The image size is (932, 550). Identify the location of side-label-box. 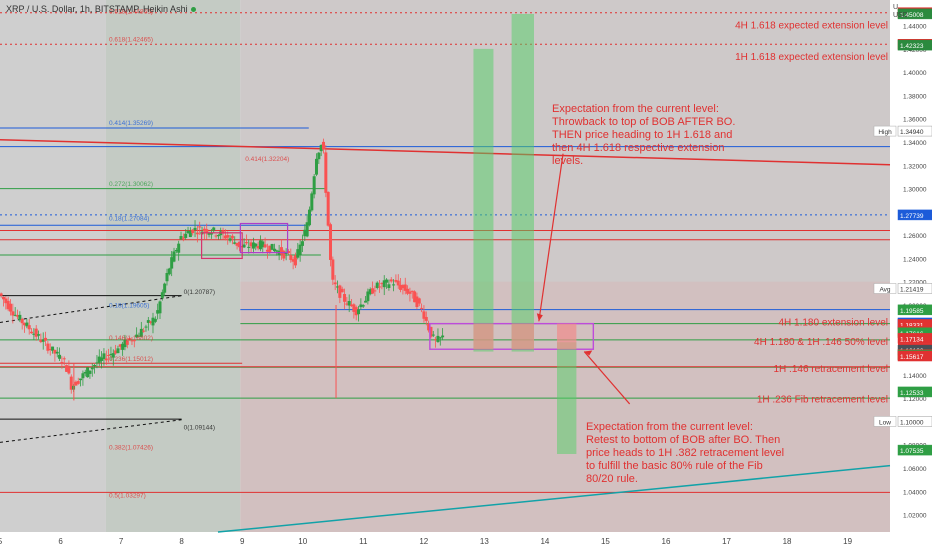
(885, 131).